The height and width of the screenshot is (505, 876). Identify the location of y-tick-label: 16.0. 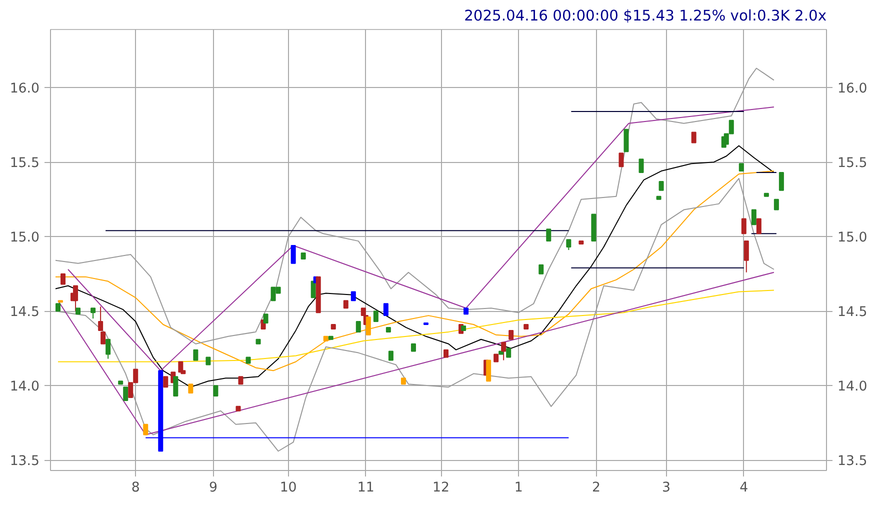
(25, 89).